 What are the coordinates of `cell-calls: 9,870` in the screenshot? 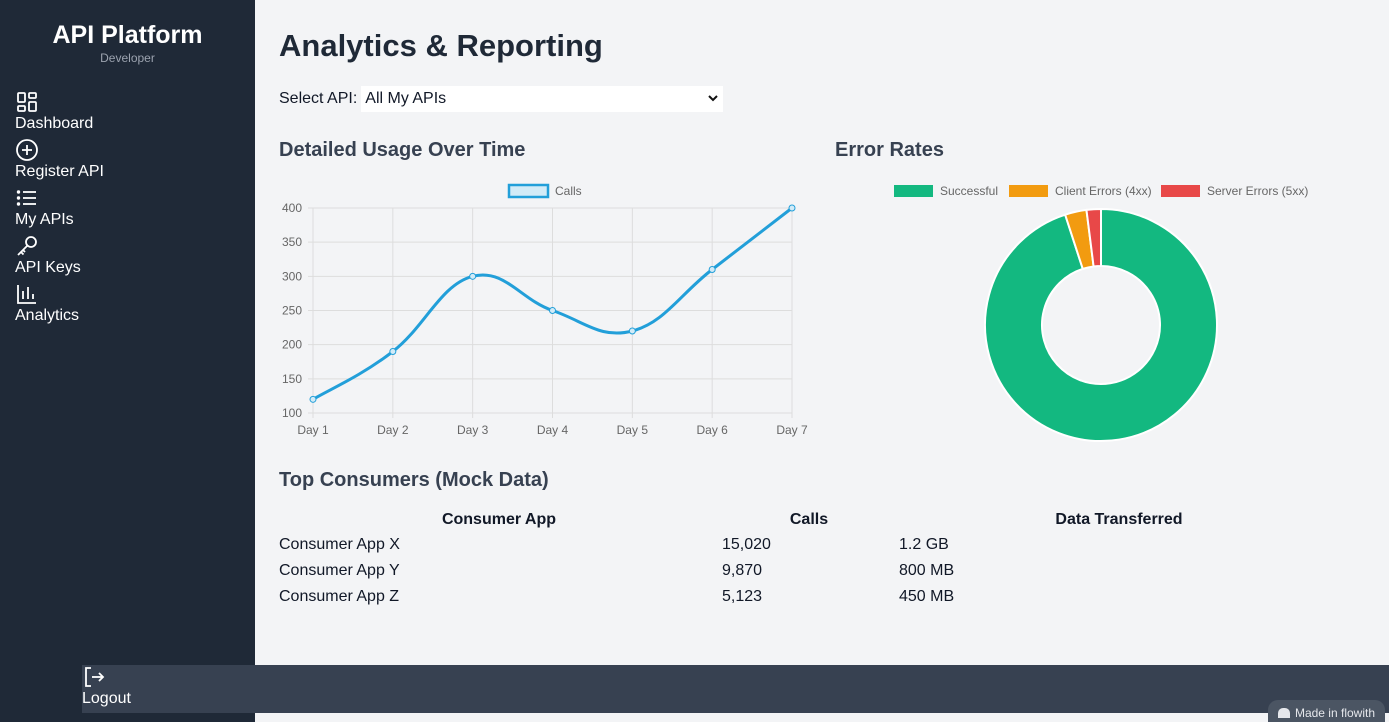 It's located at (742, 570).